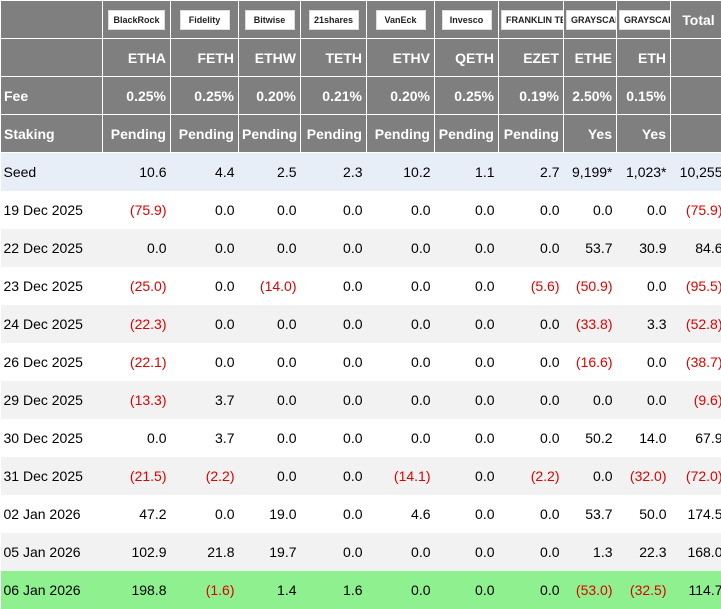  Describe the element at coordinates (52, 400) in the screenshot. I see `row-label: 29 Dec 2025` at that location.